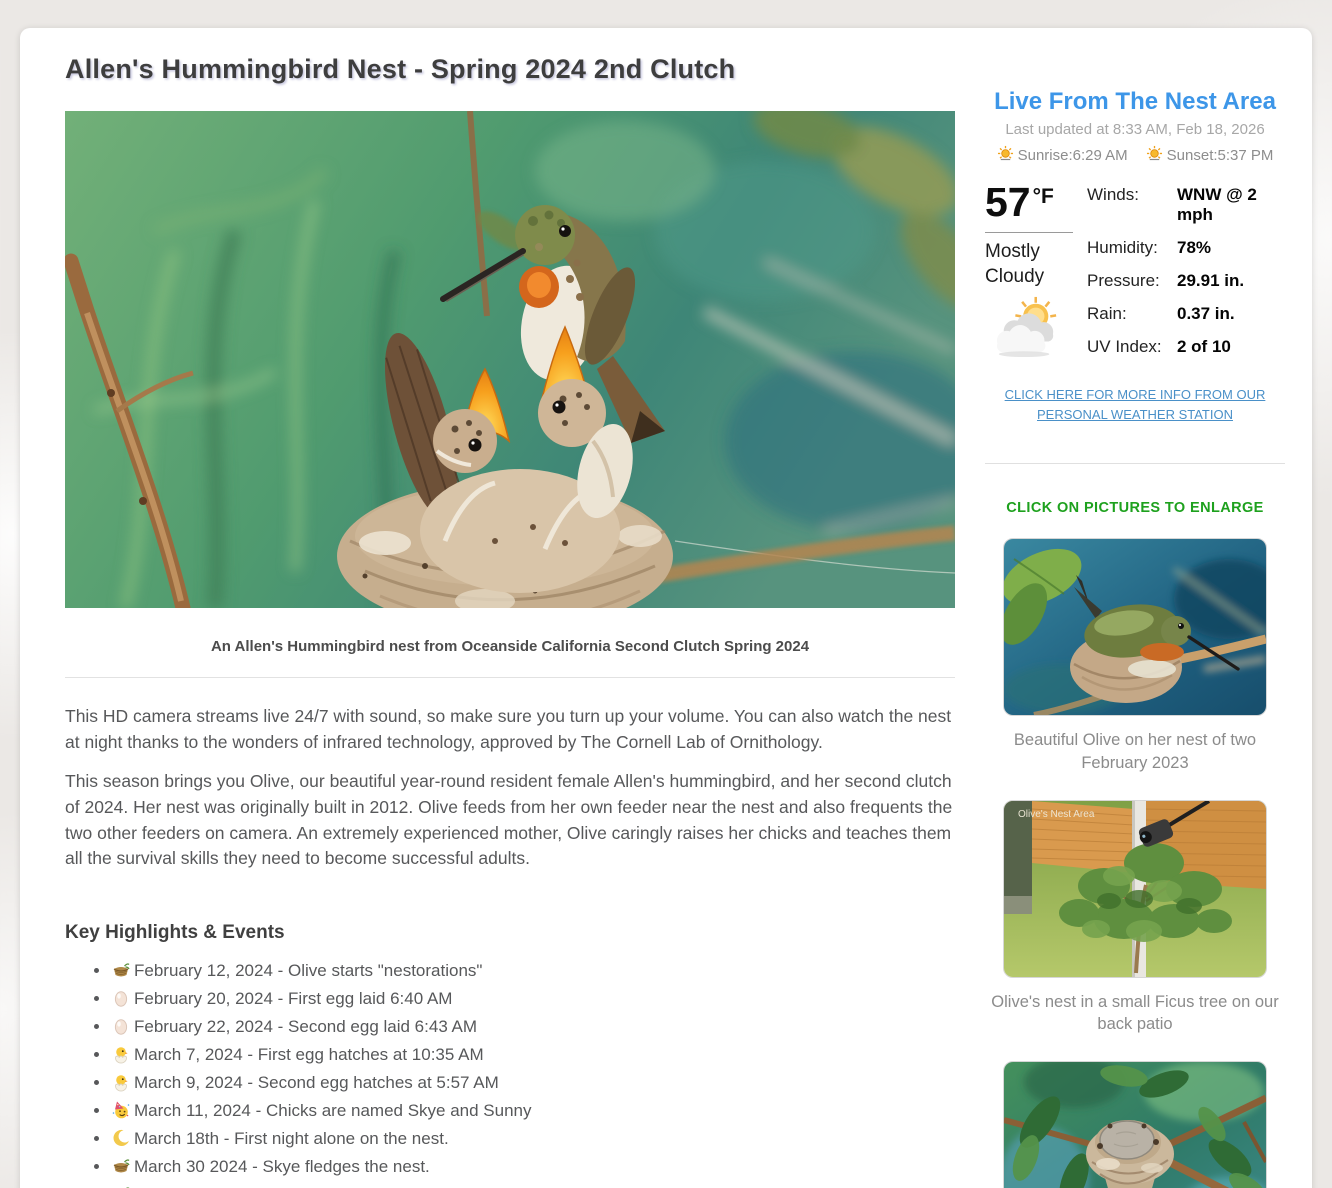 The image size is (1332, 1188). I want to click on stat-value: 78%, so click(1194, 247).